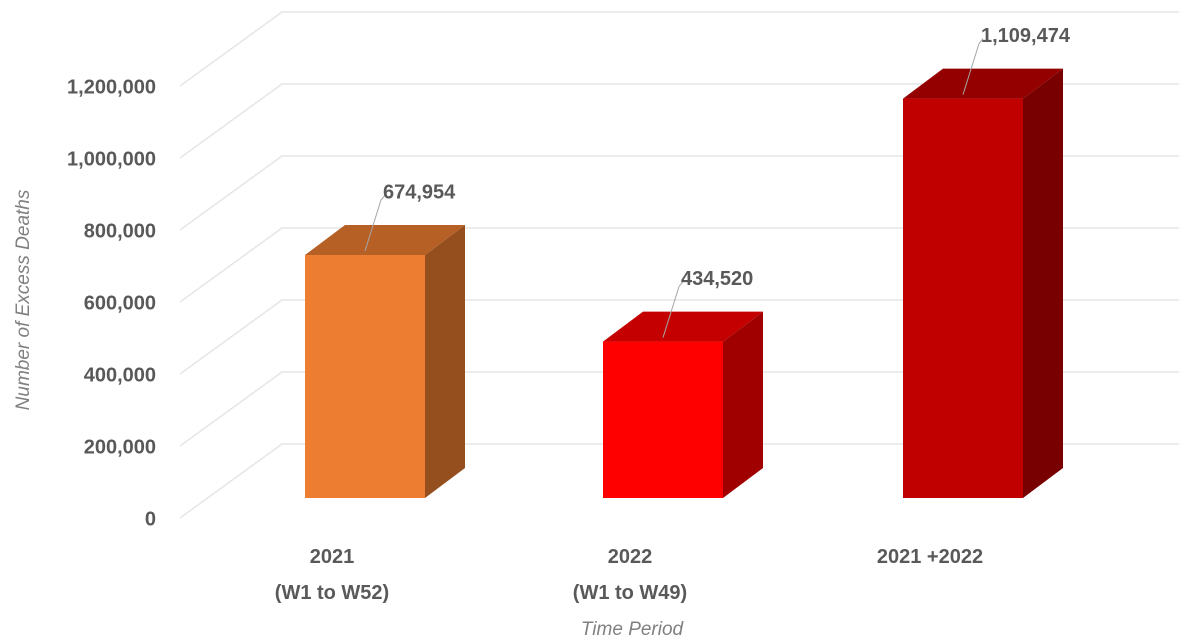 The image size is (1179, 644). I want to click on y-tick-label: 800,000, so click(120, 231).